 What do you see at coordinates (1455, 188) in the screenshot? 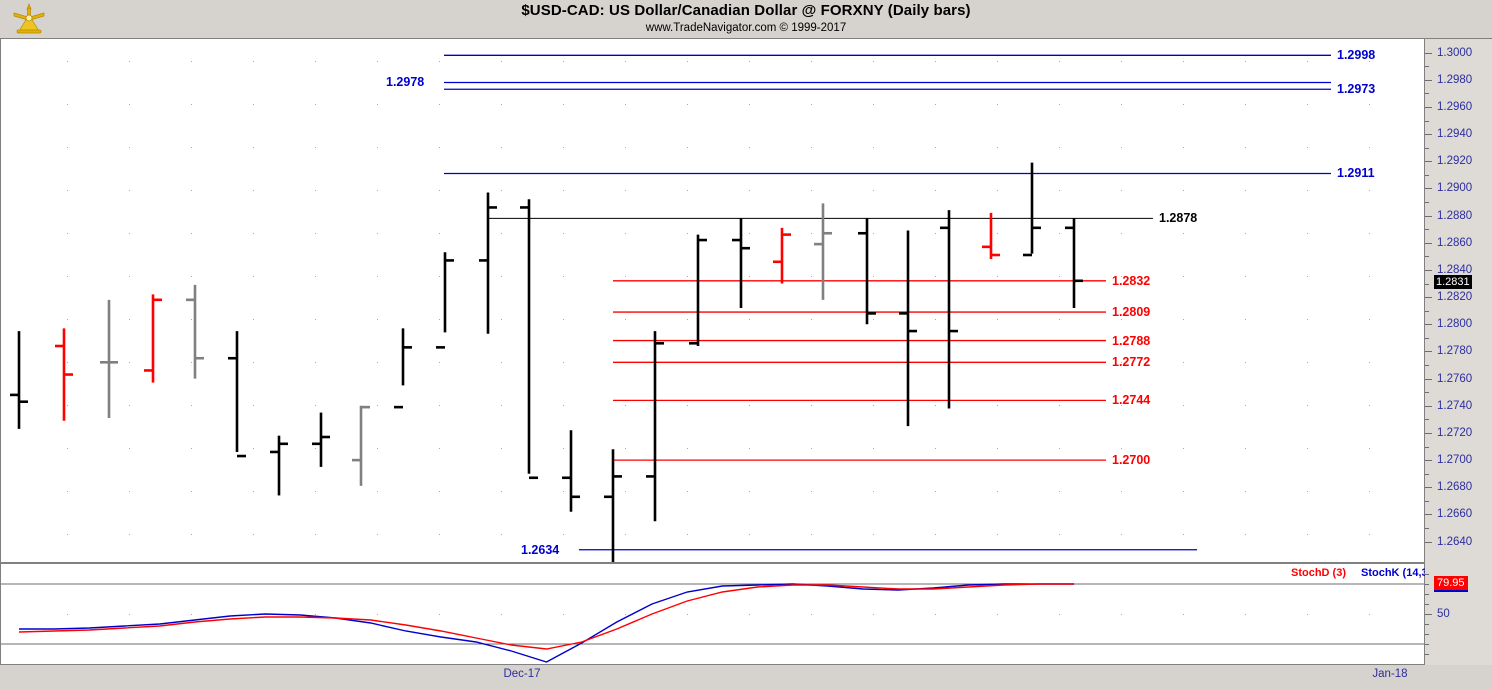
I see `price-axis-label: 1.2900` at bounding box center [1455, 188].